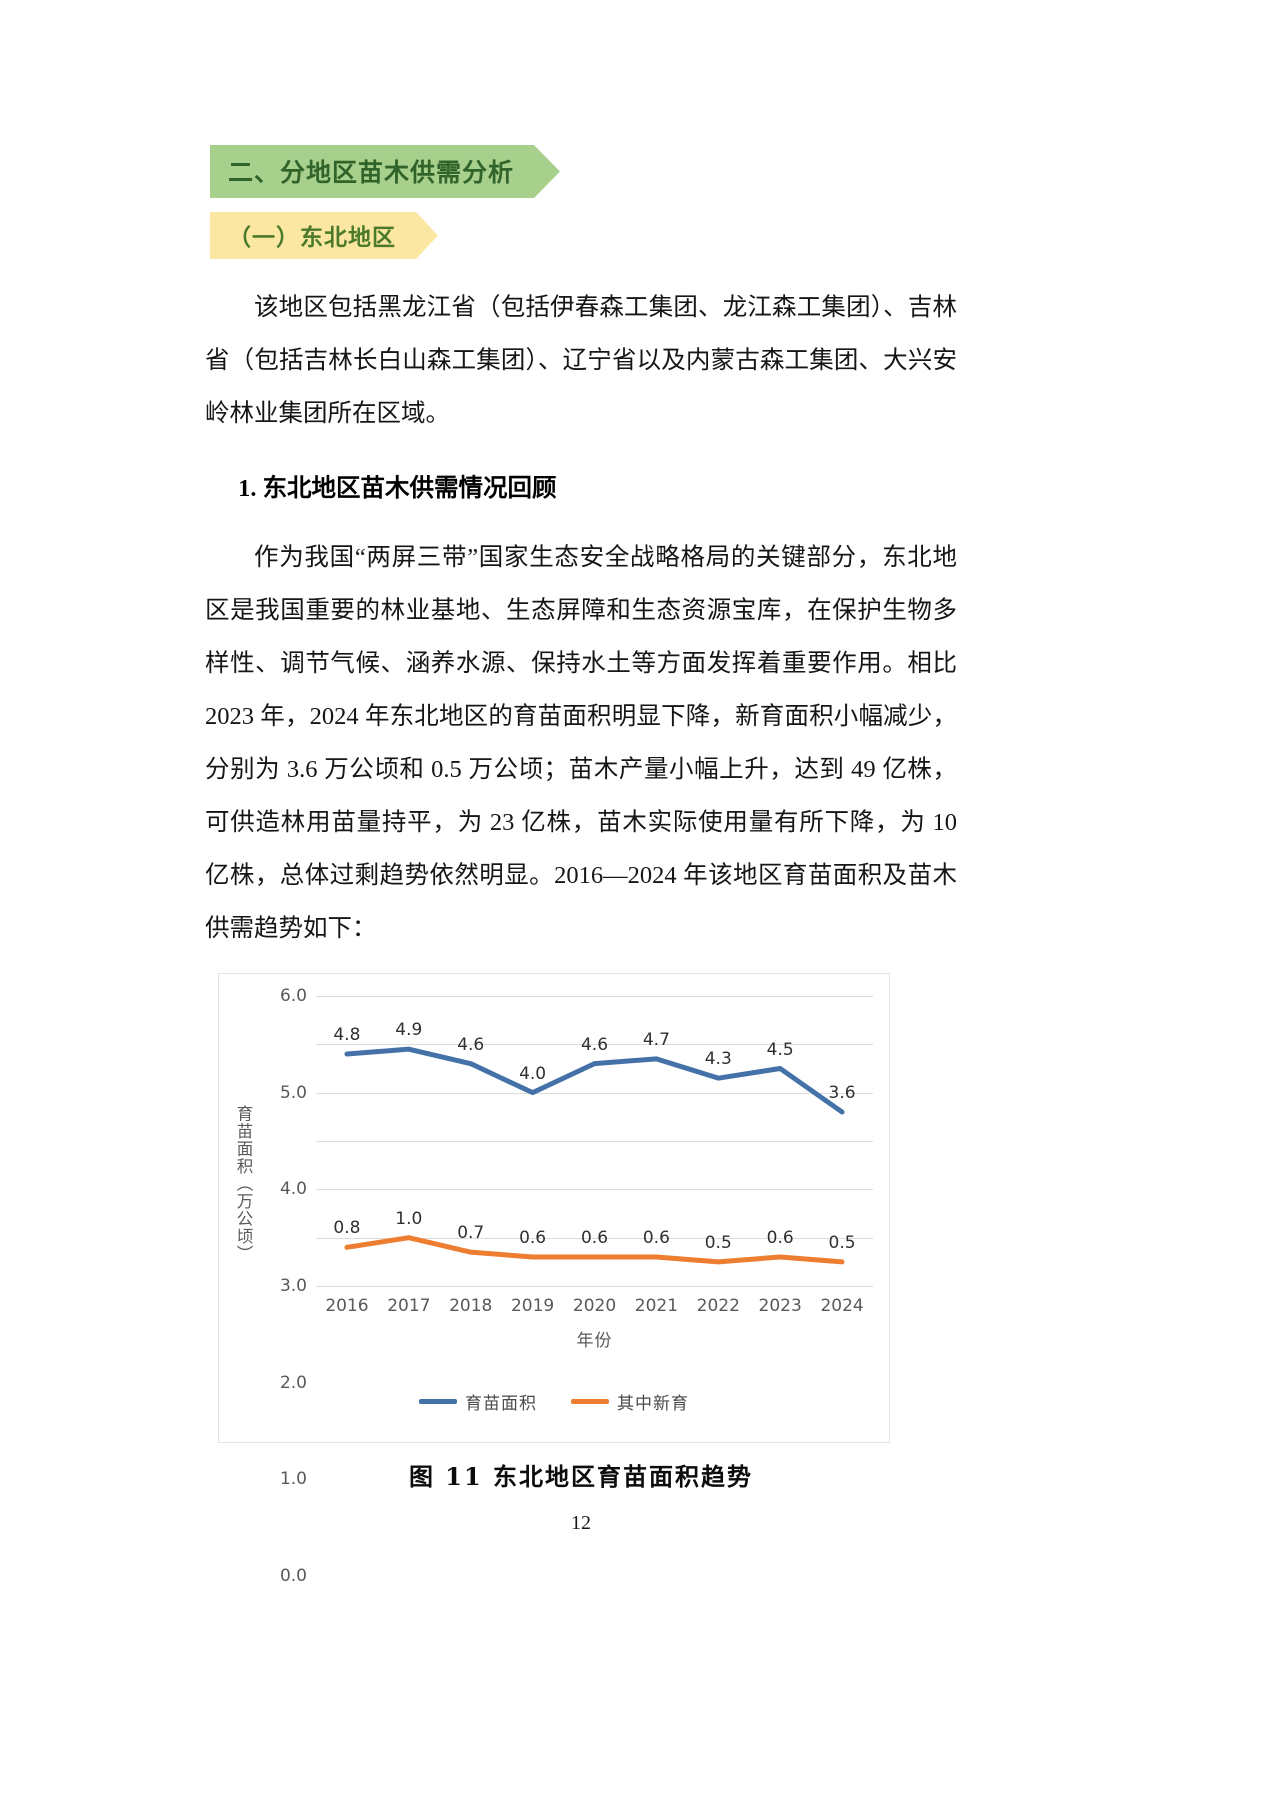 The width and height of the screenshot is (1280, 1810). Describe the element at coordinates (718, 1059) in the screenshot. I see `chart-data-label: 4.3` at that location.